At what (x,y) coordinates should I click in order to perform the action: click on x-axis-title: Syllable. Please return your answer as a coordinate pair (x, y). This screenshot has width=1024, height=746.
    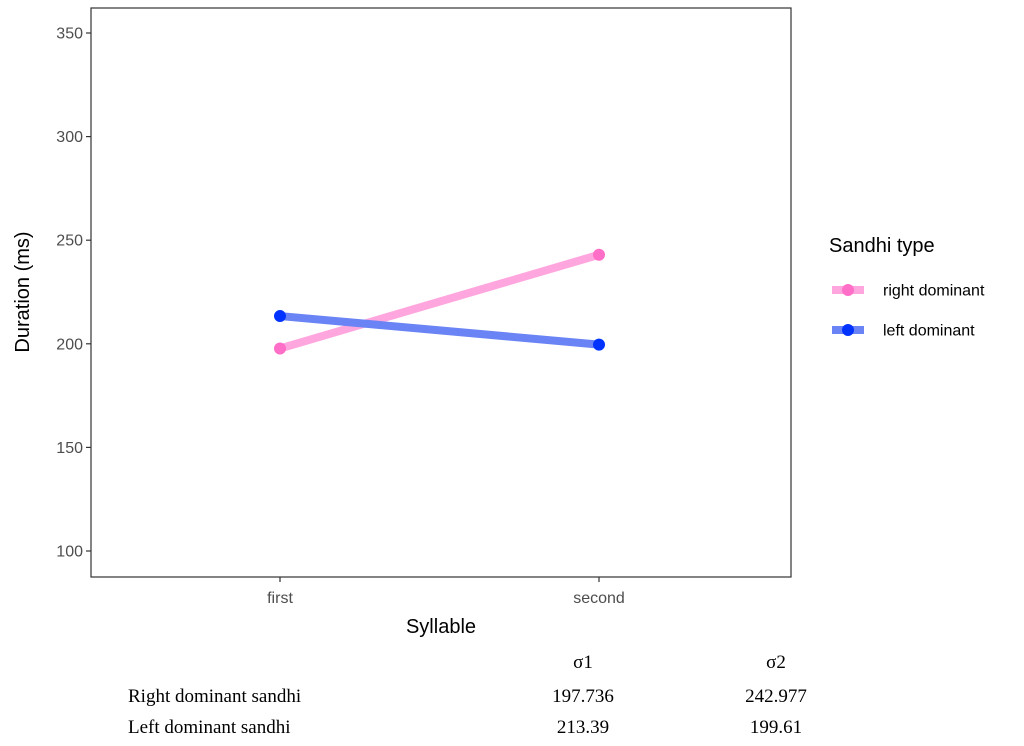
    Looking at the image, I should click on (441, 627).